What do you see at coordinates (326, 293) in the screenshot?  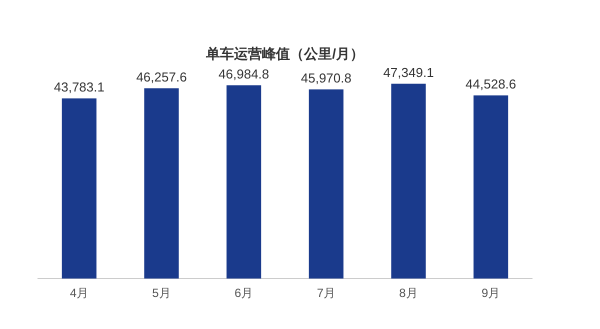 I see `x-tick-label: 7月` at bounding box center [326, 293].